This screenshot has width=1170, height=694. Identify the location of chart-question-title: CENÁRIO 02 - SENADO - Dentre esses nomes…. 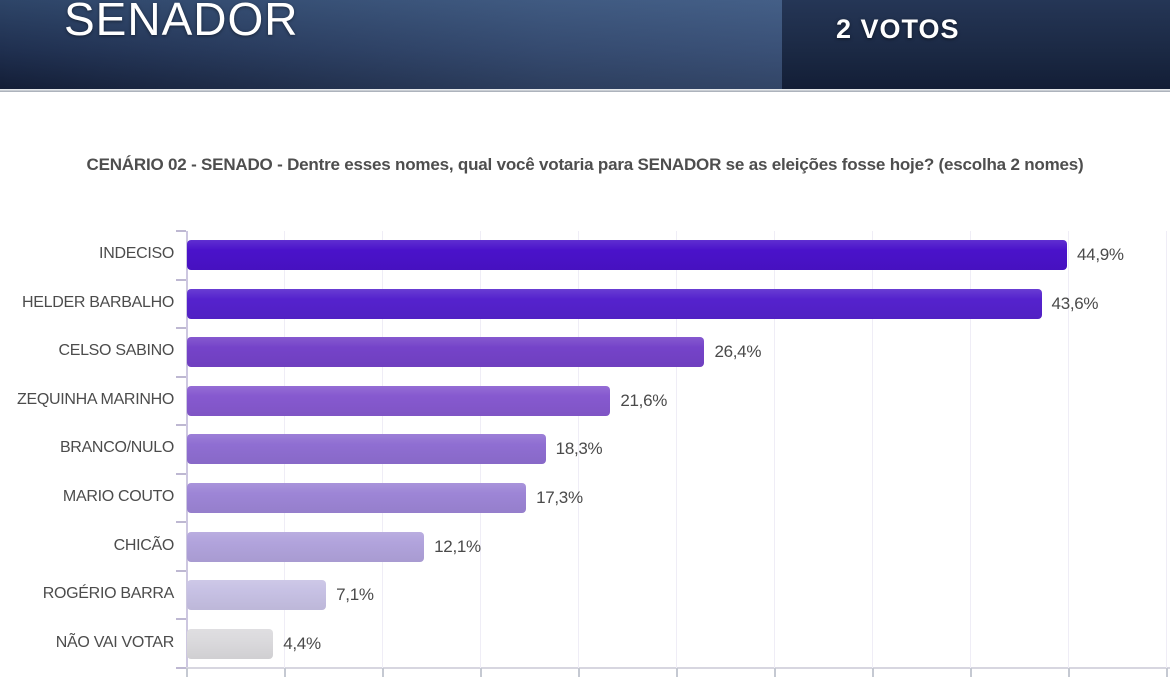
(585, 164).